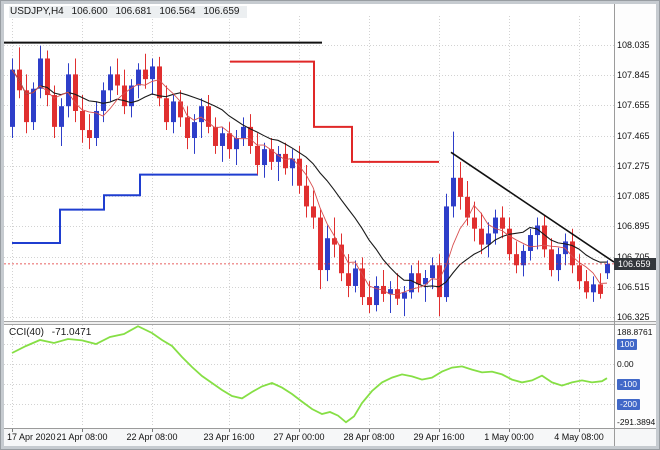 The width and height of the screenshot is (660, 450). I want to click on price-axis-label: 106.895, so click(633, 226).